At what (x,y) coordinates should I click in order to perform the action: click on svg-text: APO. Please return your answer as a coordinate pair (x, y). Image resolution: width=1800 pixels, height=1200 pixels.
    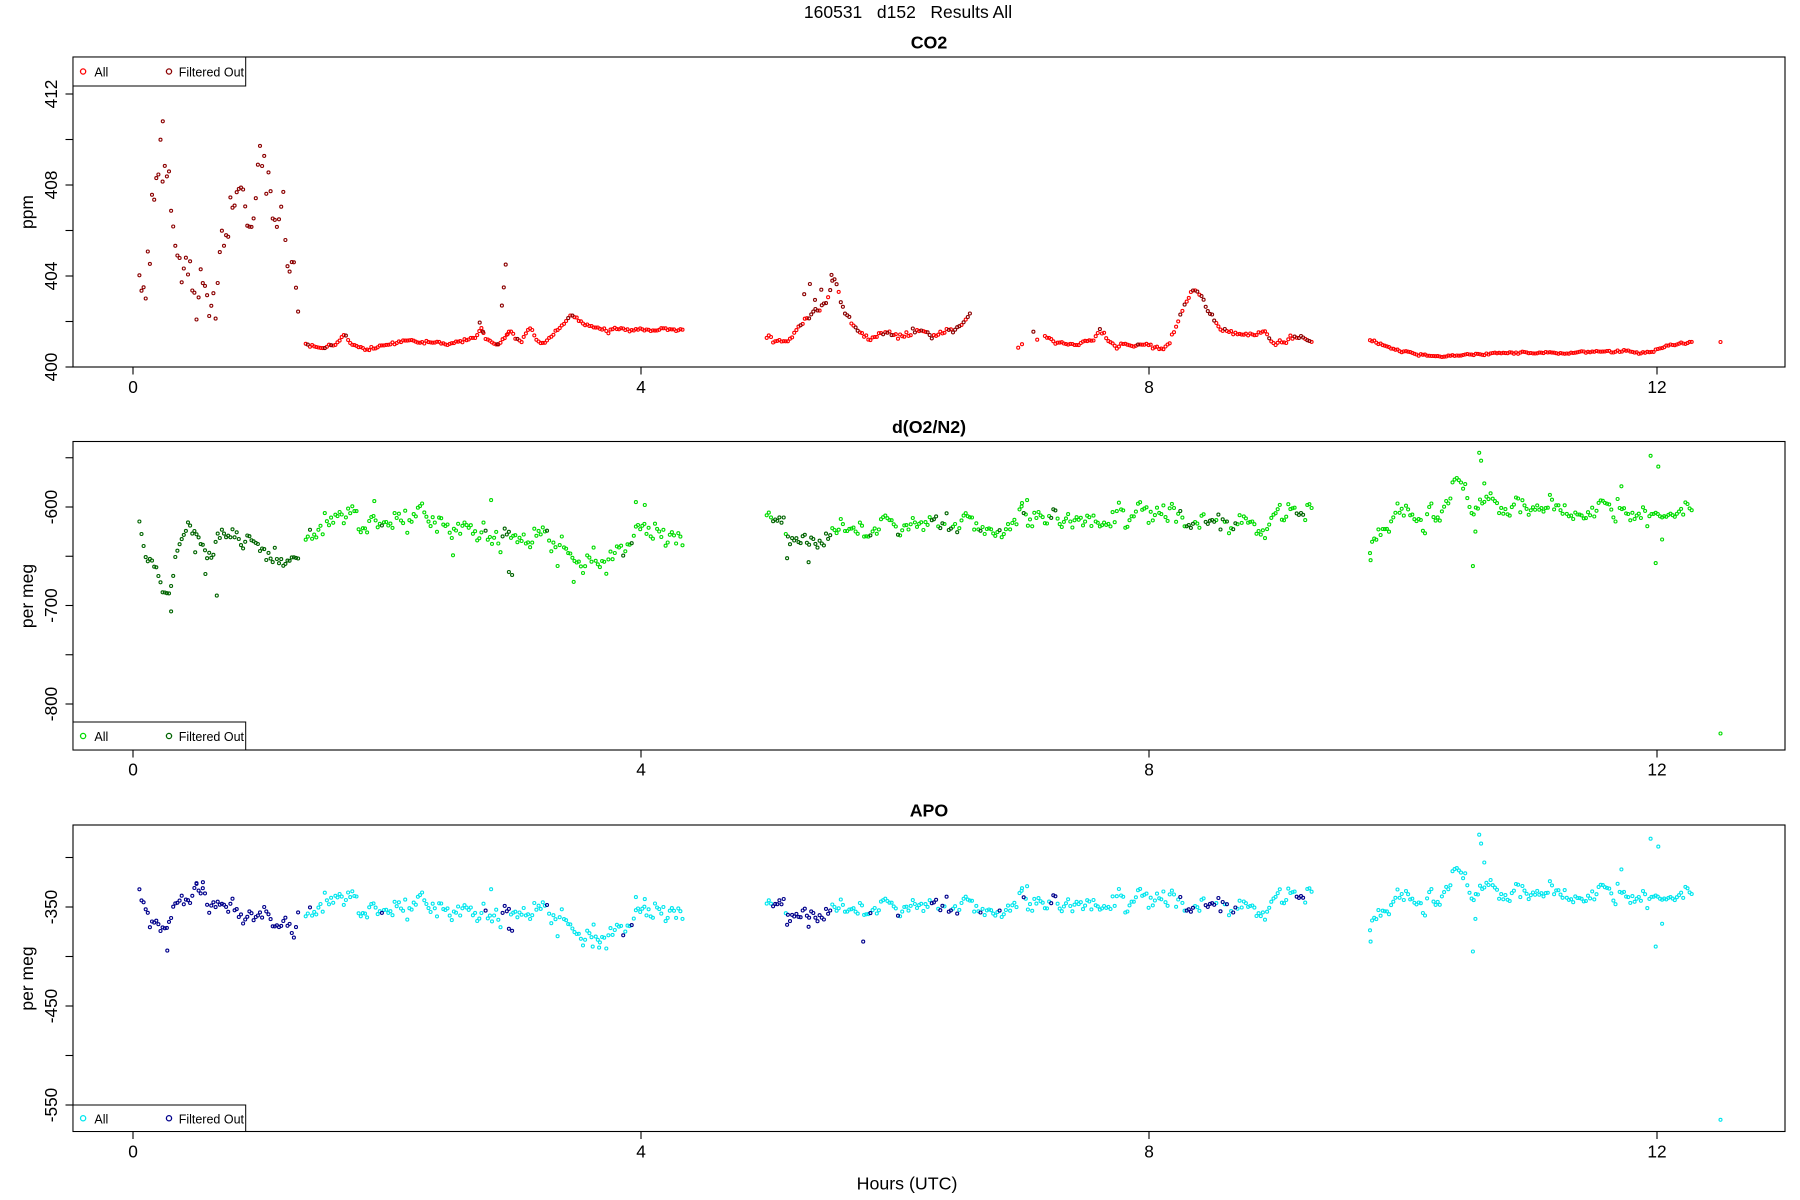
    Looking at the image, I should click on (929, 811).